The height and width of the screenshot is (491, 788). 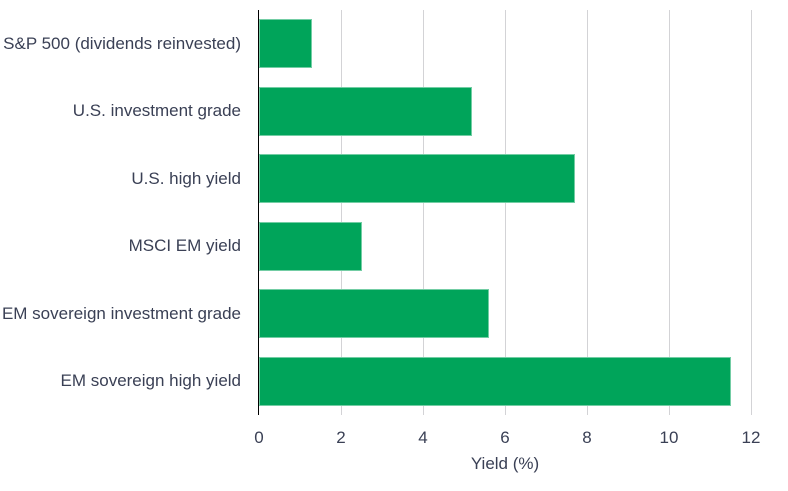 What do you see at coordinates (505, 463) in the screenshot?
I see `x-axis-label: Yield (%)` at bounding box center [505, 463].